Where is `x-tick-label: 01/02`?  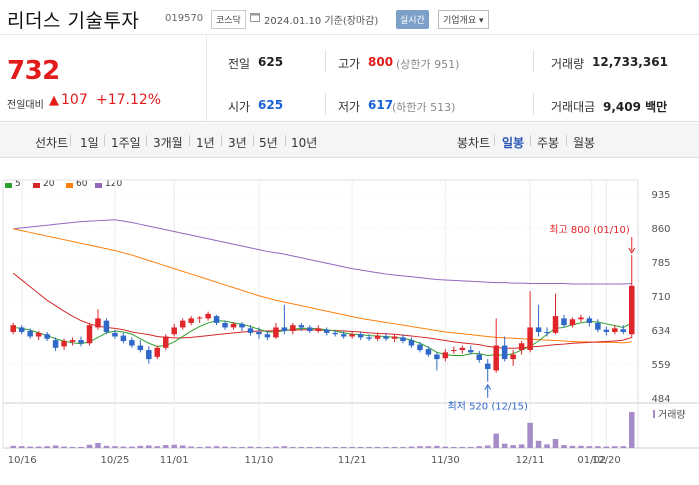
x-tick-label: 01/02 is located at coordinates (591, 460).